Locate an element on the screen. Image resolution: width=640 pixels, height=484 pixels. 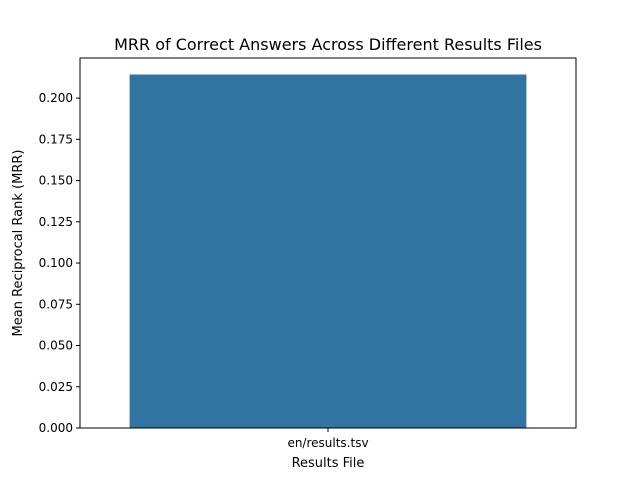
x-axis-label: Results File is located at coordinates (328, 463).